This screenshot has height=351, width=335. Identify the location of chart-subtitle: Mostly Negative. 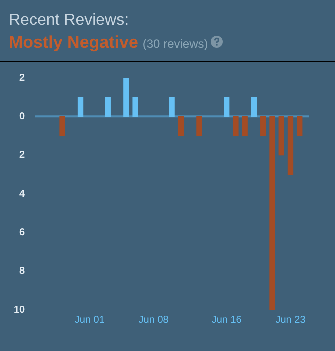
(73, 42).